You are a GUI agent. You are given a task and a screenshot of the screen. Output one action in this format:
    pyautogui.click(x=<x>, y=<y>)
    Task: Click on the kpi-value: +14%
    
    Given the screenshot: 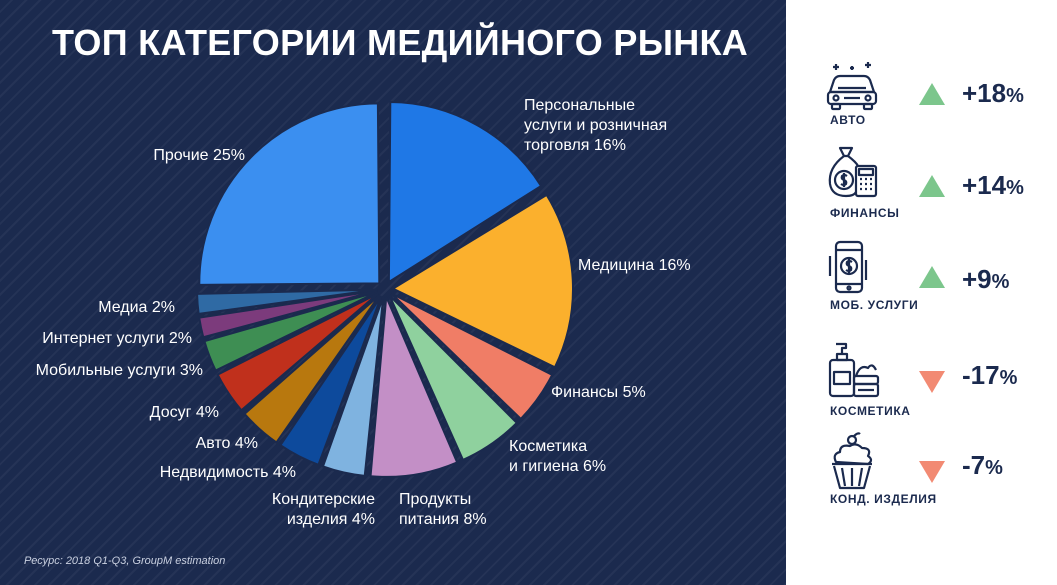 What is the action you would take?
    pyautogui.click(x=993, y=185)
    